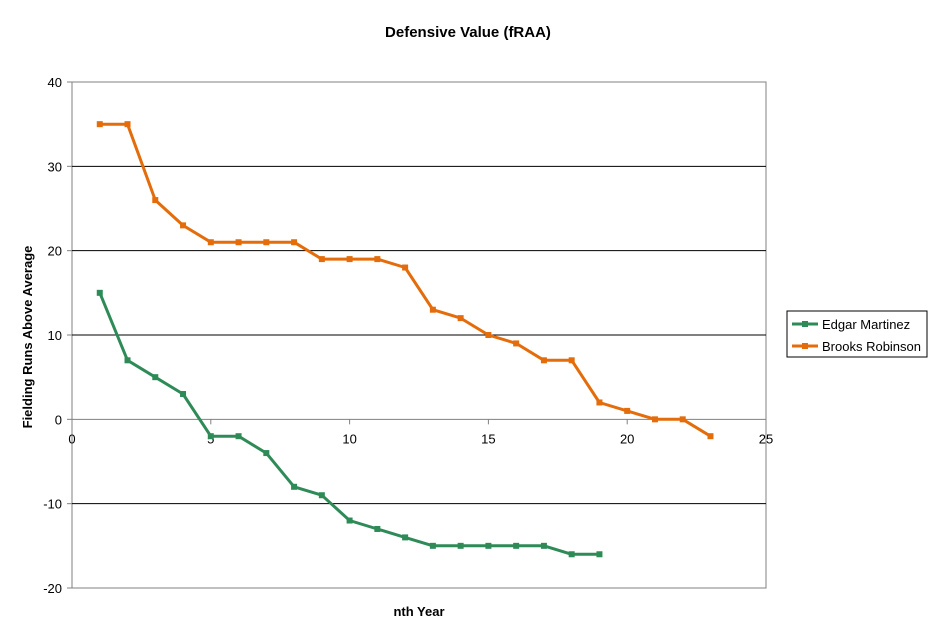 Image resolution: width=935 pixels, height=638 pixels. I want to click on y-tick-label: 20, so click(55, 251).